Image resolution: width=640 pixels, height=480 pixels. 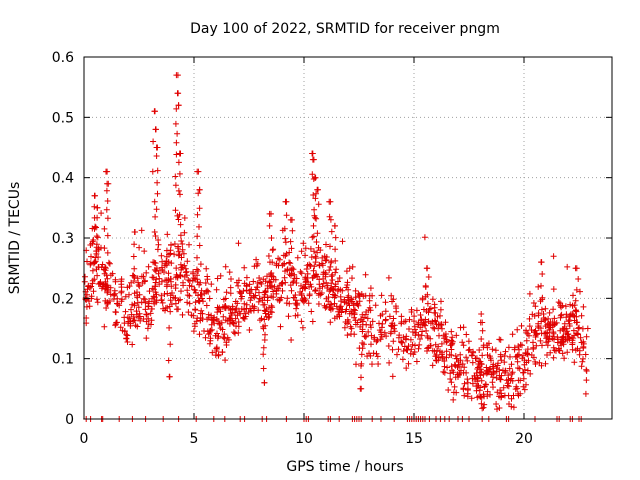 I want to click on y-tick-label: 0.3, so click(x=63, y=239).